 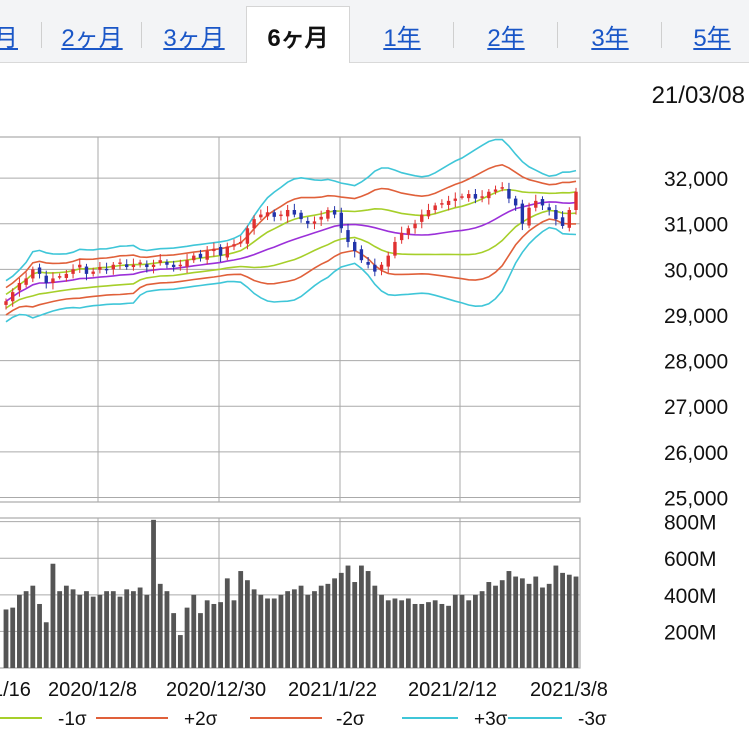 I want to click on legend-label: +3σ, so click(x=491, y=719).